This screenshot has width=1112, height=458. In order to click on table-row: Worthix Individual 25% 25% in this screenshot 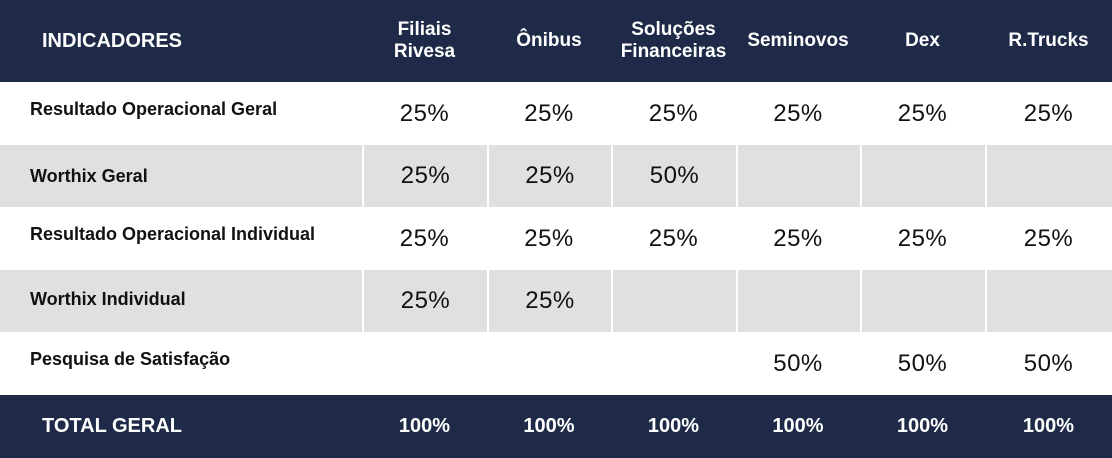, I will do `click(556, 301)`.